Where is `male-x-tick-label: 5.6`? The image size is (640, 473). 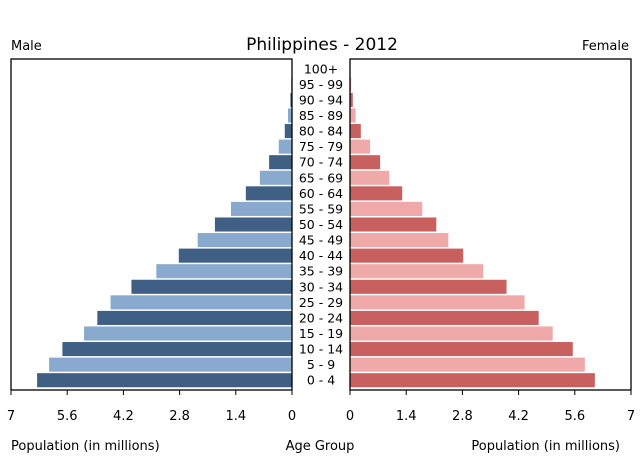 male-x-tick-label: 5.6 is located at coordinates (67, 416).